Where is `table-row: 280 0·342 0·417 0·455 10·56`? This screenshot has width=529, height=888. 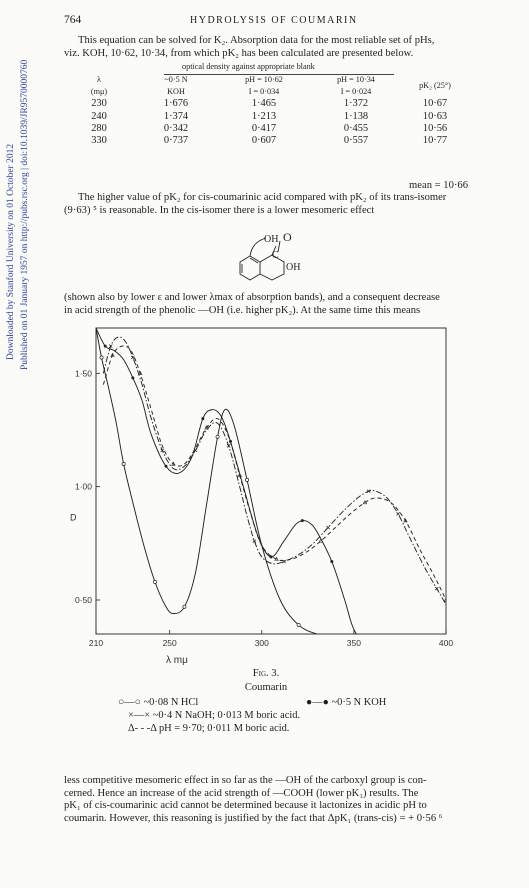
table-row: 280 0·342 0·417 0·455 10·56 is located at coordinates (269, 128).